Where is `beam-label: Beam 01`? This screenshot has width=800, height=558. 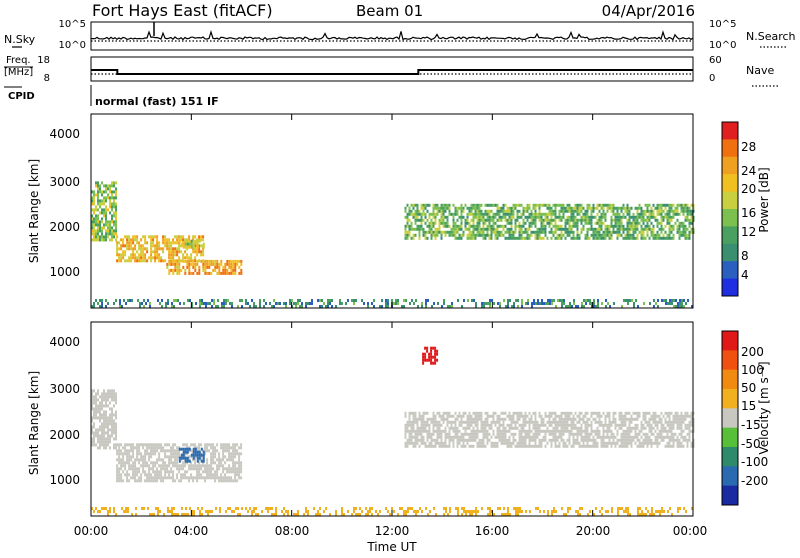
beam-label: Beam 01 is located at coordinates (389, 11).